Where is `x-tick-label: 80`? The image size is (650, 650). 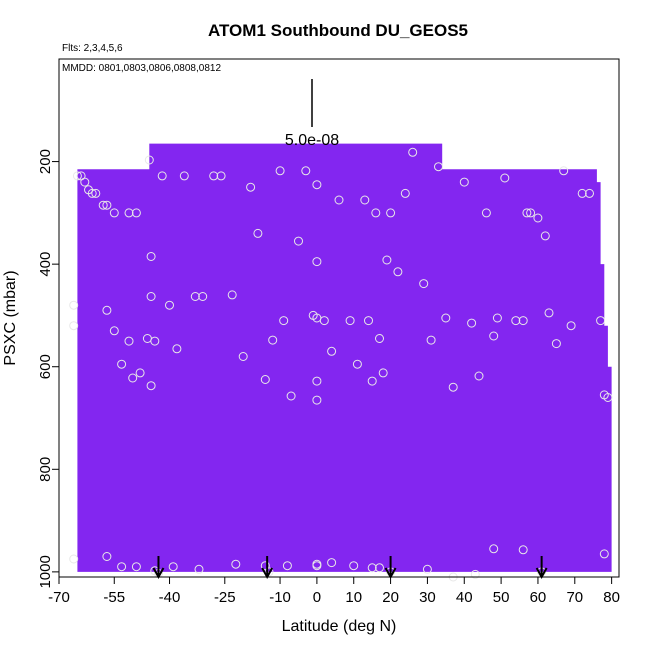 x-tick-label: 80 is located at coordinates (611, 597).